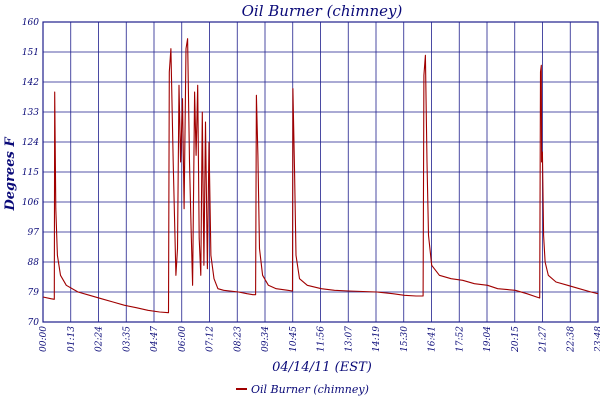 Image resolution: width=600 pixels, height=400 pixels. I want to click on x-tick-label: 14:19, so click(377, 339).